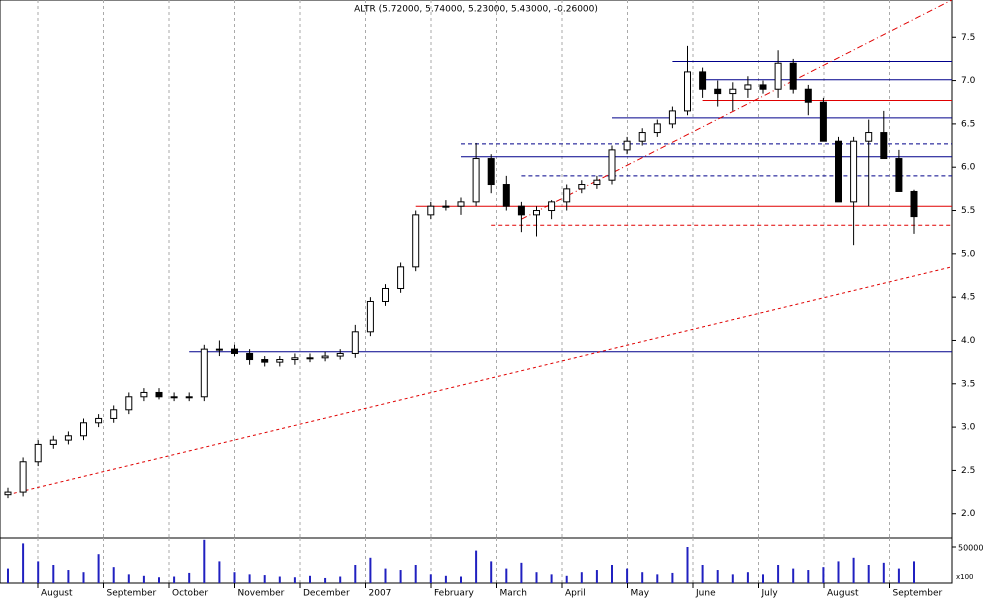 The height and width of the screenshot is (599, 994). What do you see at coordinates (380, 594) in the screenshot?
I see `x-tick-label: 2007` at bounding box center [380, 594].